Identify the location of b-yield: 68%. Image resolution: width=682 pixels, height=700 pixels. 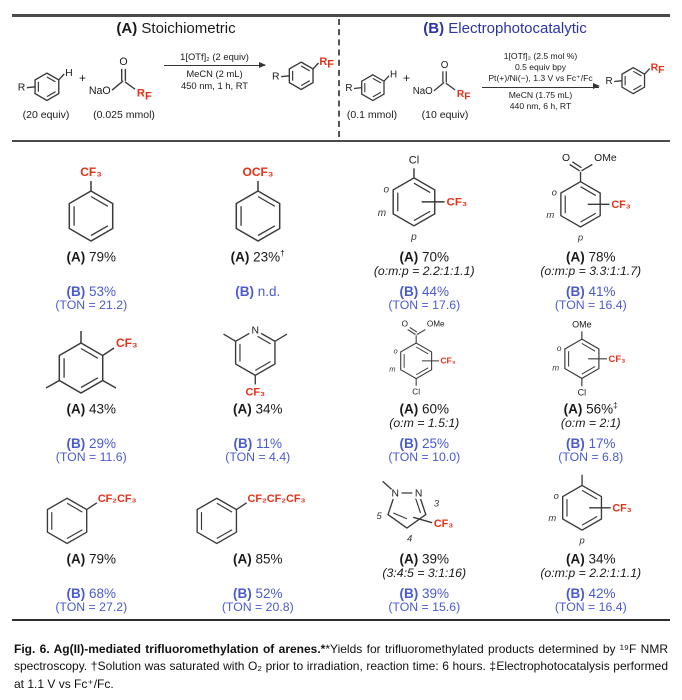
(102, 593).